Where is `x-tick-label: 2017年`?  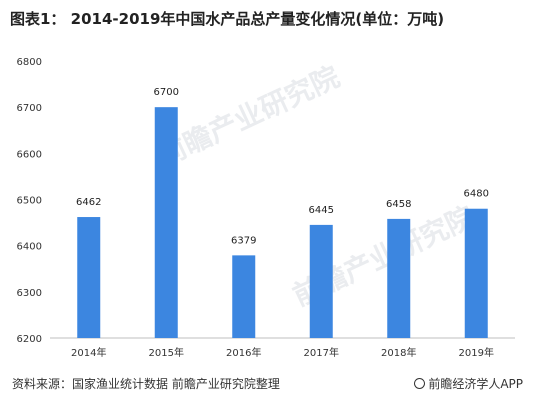 x-tick-label: 2017年 is located at coordinates (321, 352).